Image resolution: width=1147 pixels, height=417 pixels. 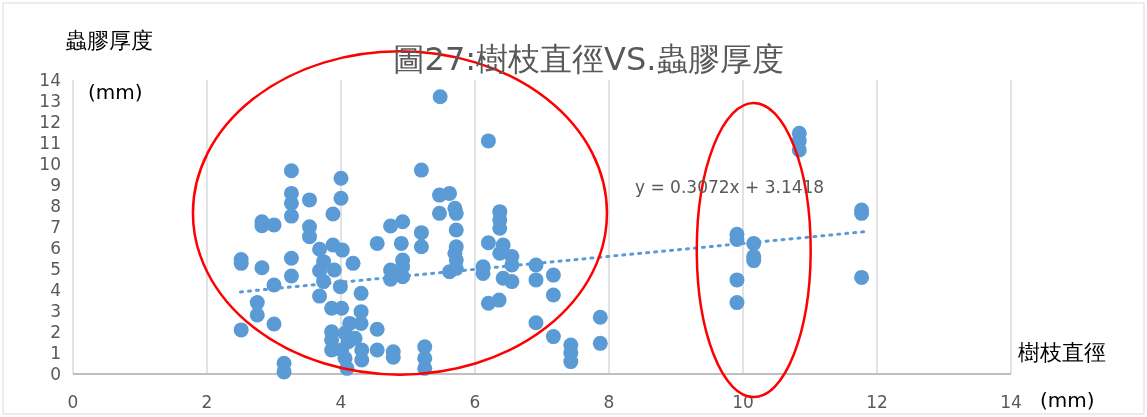 What do you see at coordinates (877, 402) in the screenshot?
I see `x-tick-label: 12` at bounding box center [877, 402].